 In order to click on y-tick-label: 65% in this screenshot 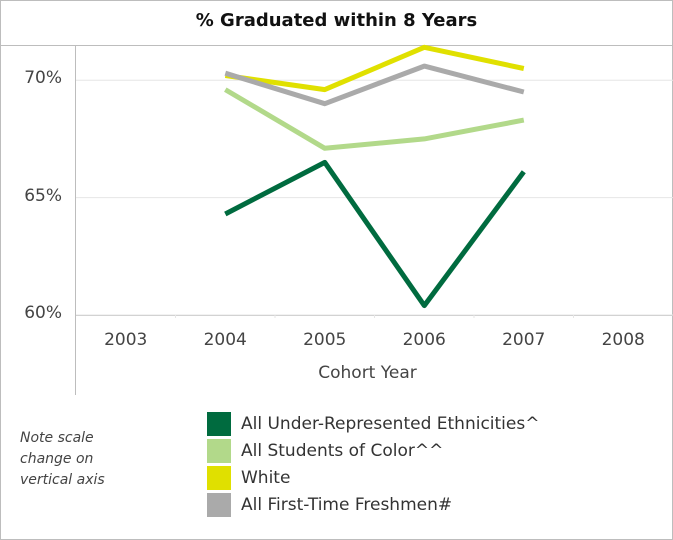, I will do `click(43, 195)`.